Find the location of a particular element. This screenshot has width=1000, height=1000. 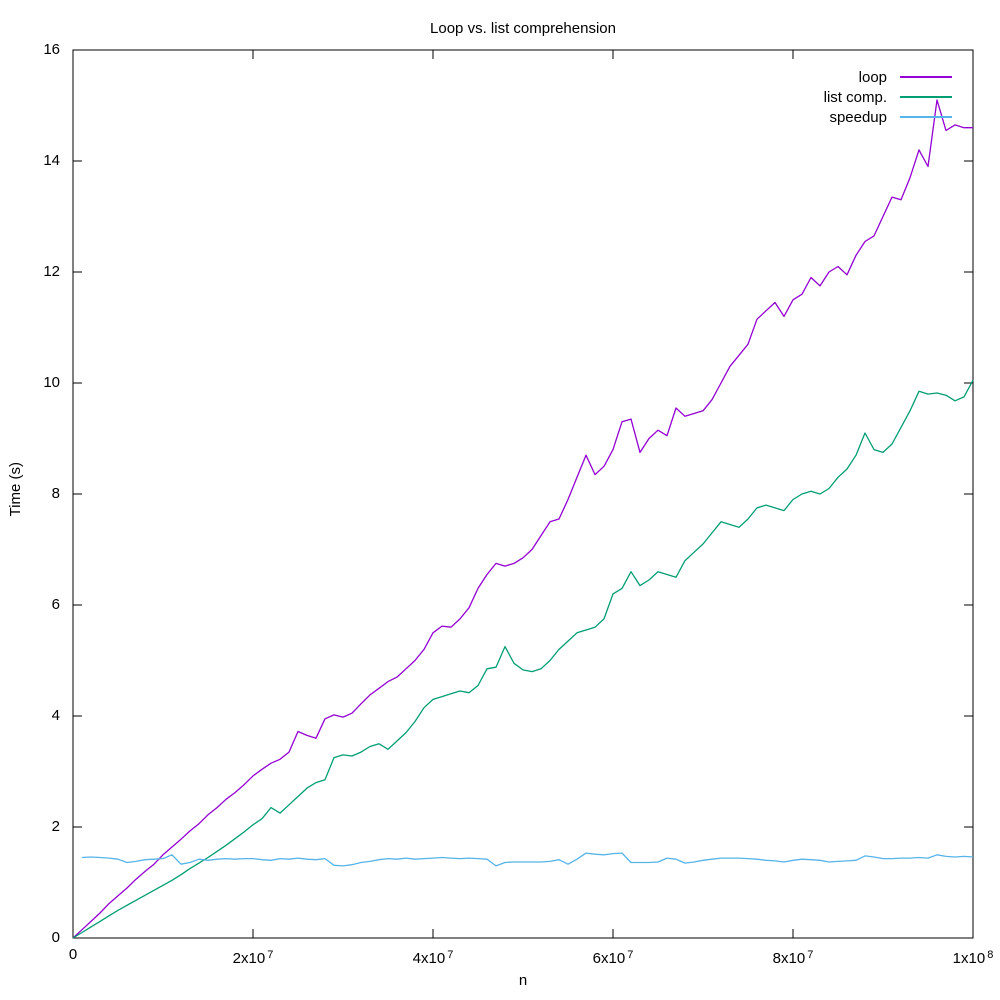

x-axis-label: n is located at coordinates (523, 980).